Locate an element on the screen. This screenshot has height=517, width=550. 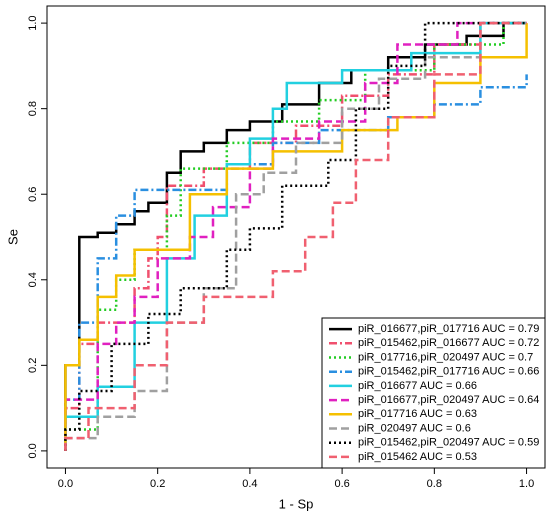
x-axis-label: 1 - Sp is located at coordinates (296, 503).